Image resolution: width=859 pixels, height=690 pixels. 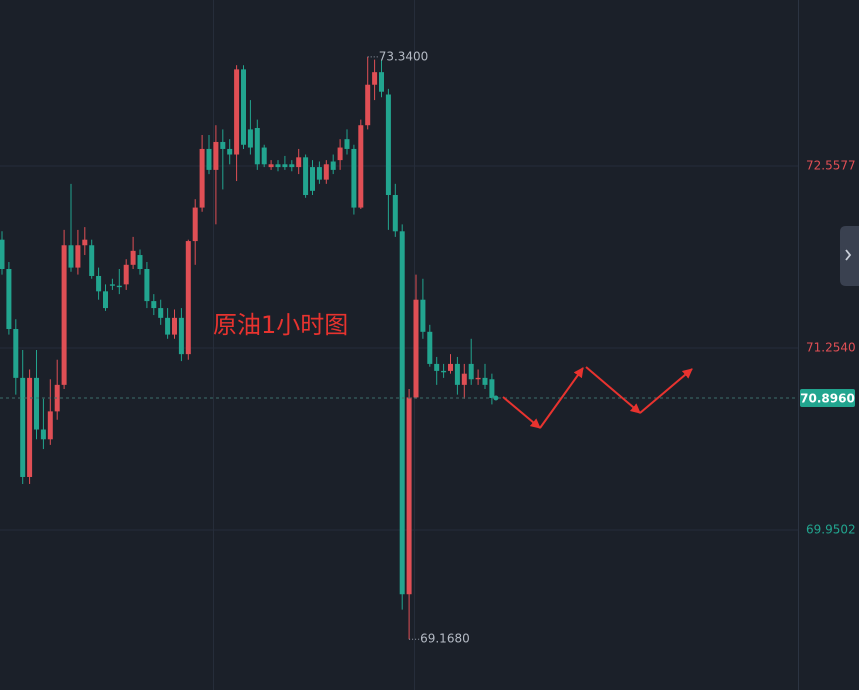 What do you see at coordinates (404, 56) in the screenshot?
I see `high-label: 73.3400` at bounding box center [404, 56].